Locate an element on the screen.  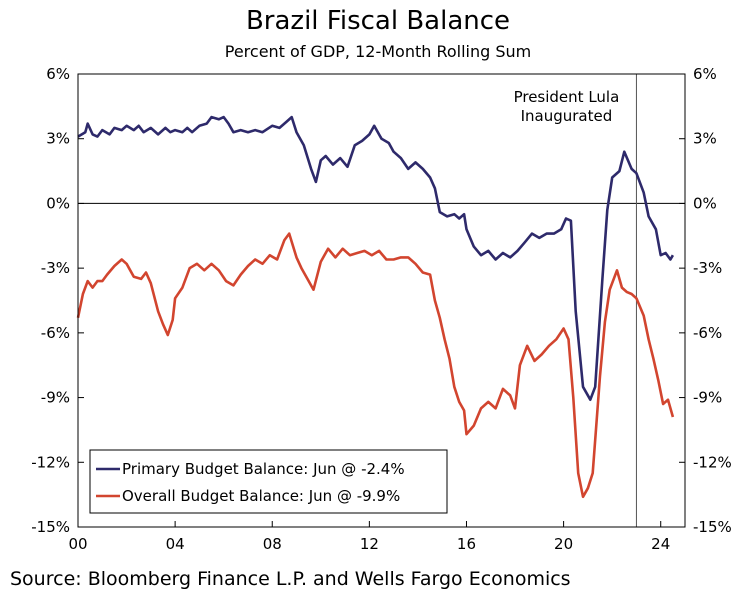
y-tick-label-left: 6% is located at coordinates (58, 74).